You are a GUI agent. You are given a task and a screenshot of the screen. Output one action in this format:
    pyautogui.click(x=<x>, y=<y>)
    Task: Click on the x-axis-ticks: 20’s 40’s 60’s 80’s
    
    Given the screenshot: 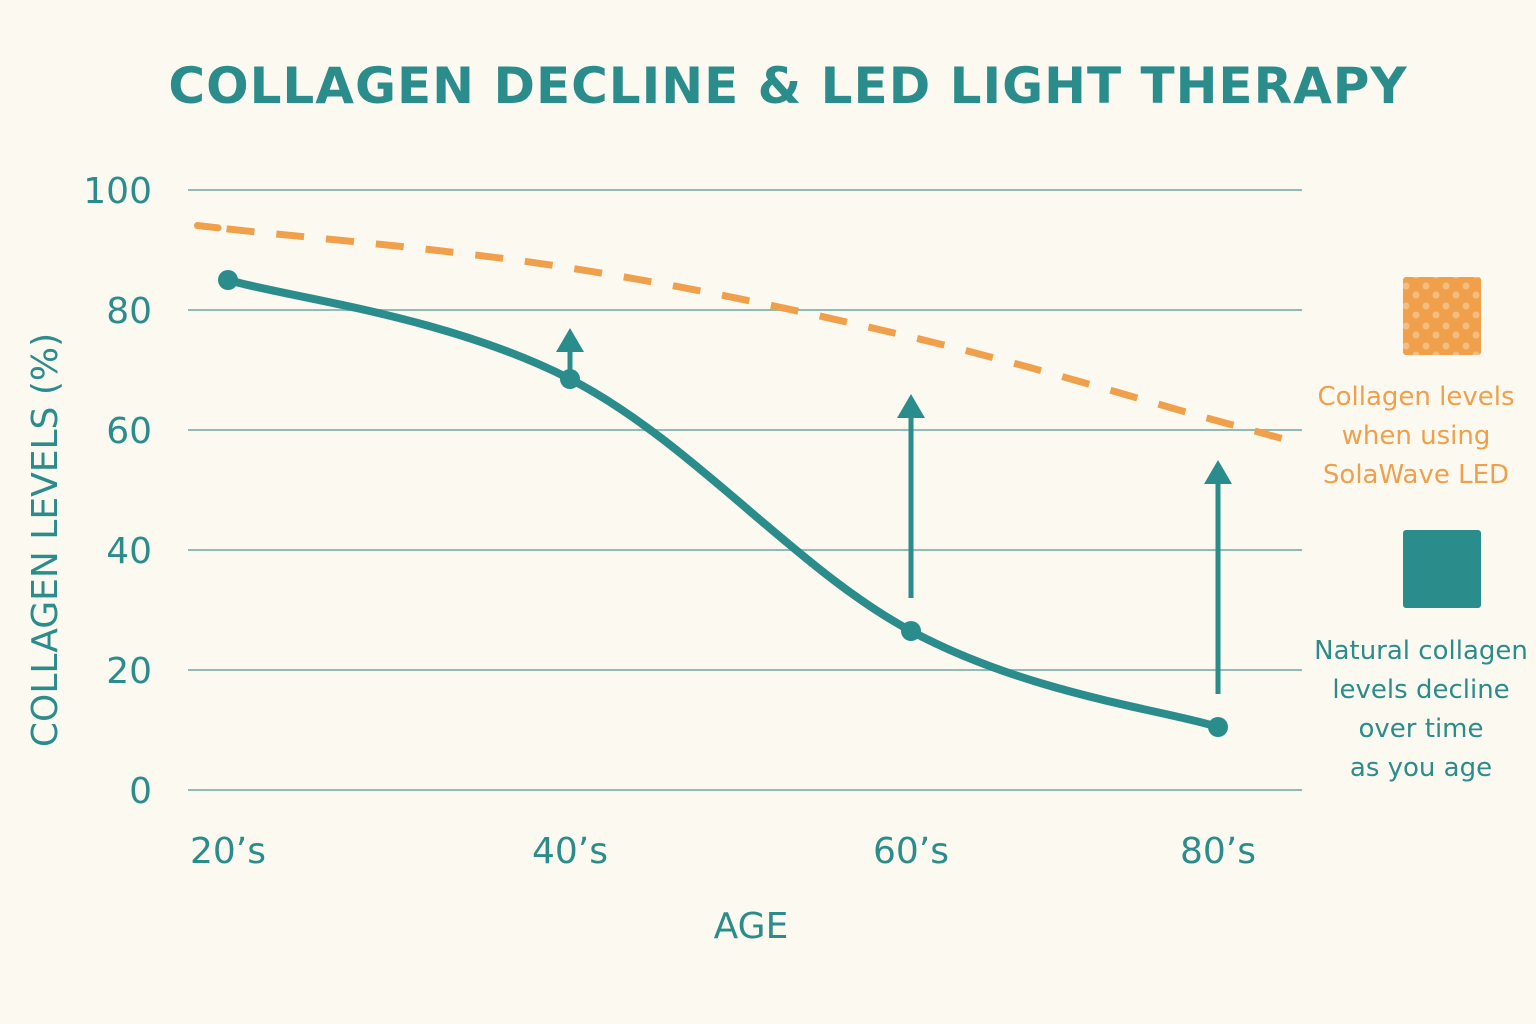 What is the action you would take?
    pyautogui.click(x=723, y=851)
    